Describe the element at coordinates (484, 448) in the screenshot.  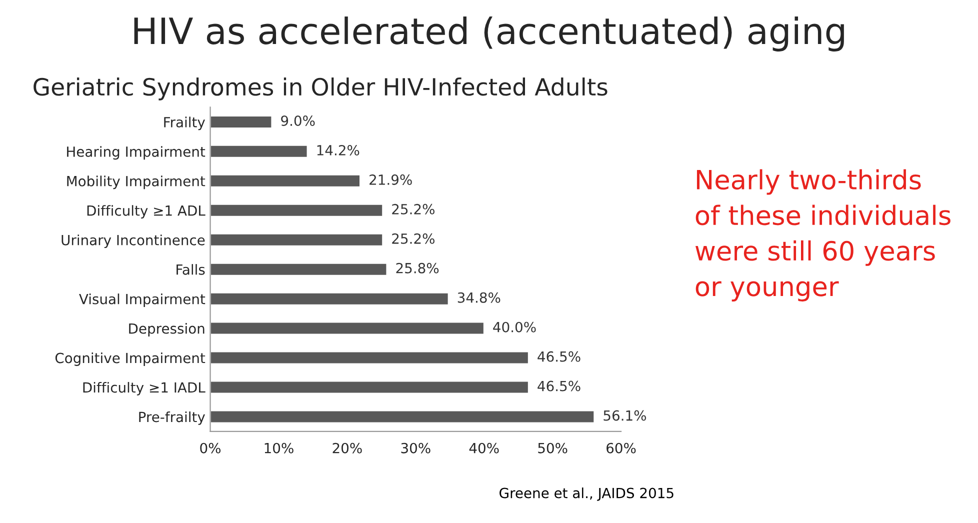
I see `x-tick-label: 40%` at that location.